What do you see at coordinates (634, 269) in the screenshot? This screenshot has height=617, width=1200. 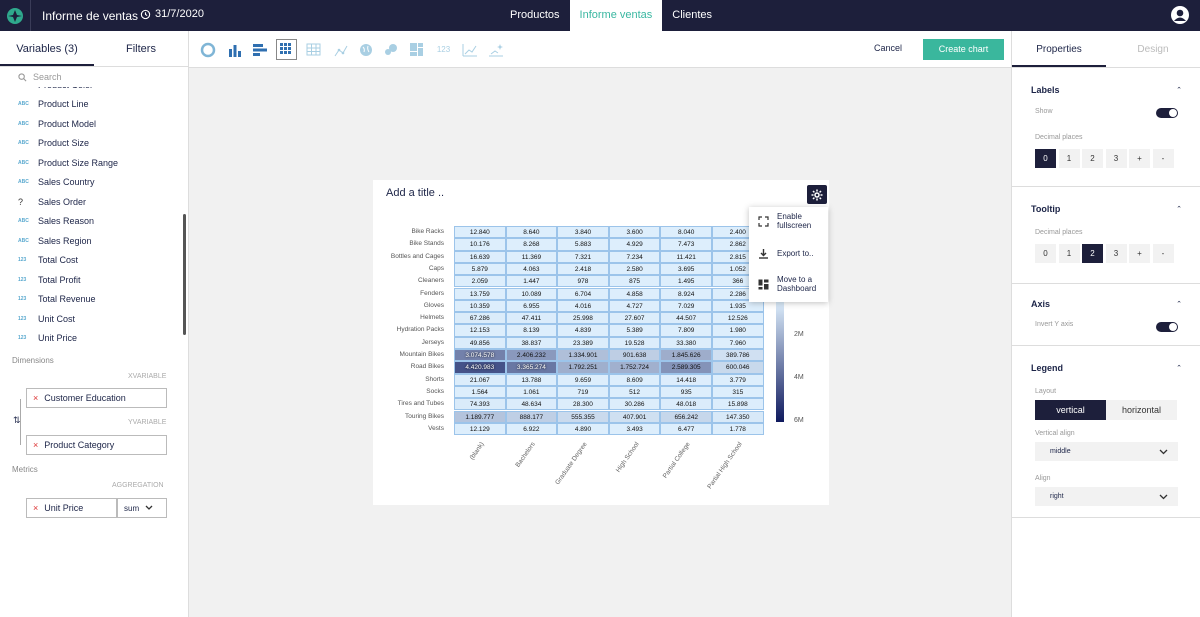 I see `heatmap-cell: 2.580` at bounding box center [634, 269].